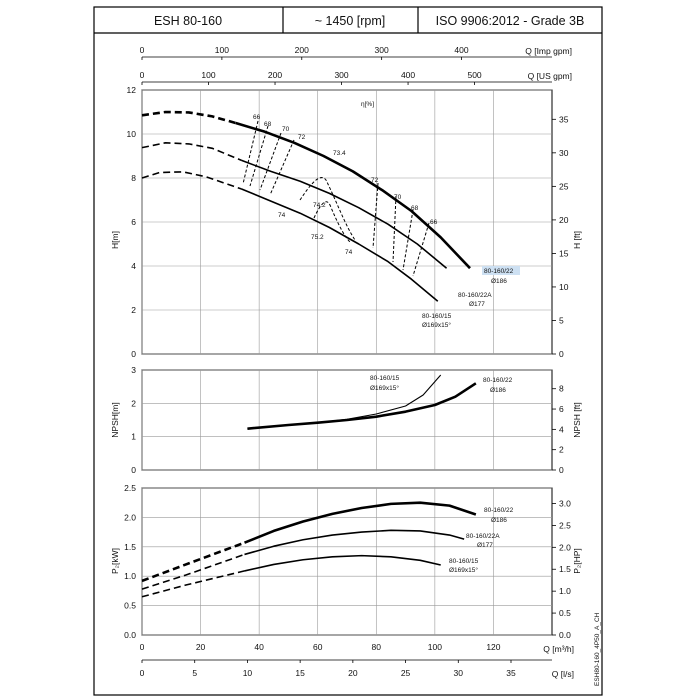 This screenshot has height=700, width=700. I want to click on us-tick-label: 300, so click(341, 75).